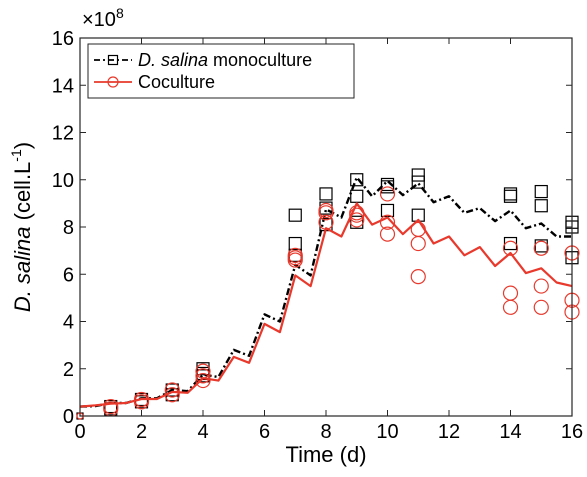  I want to click on y-tick-label: 10, so click(63, 181).